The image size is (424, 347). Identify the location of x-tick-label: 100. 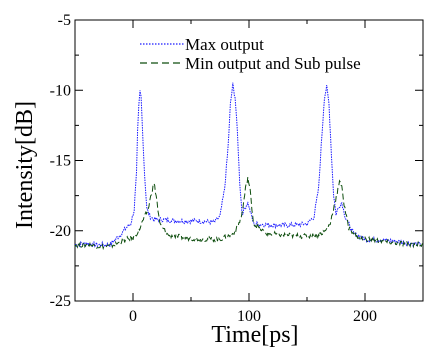
(249, 316).